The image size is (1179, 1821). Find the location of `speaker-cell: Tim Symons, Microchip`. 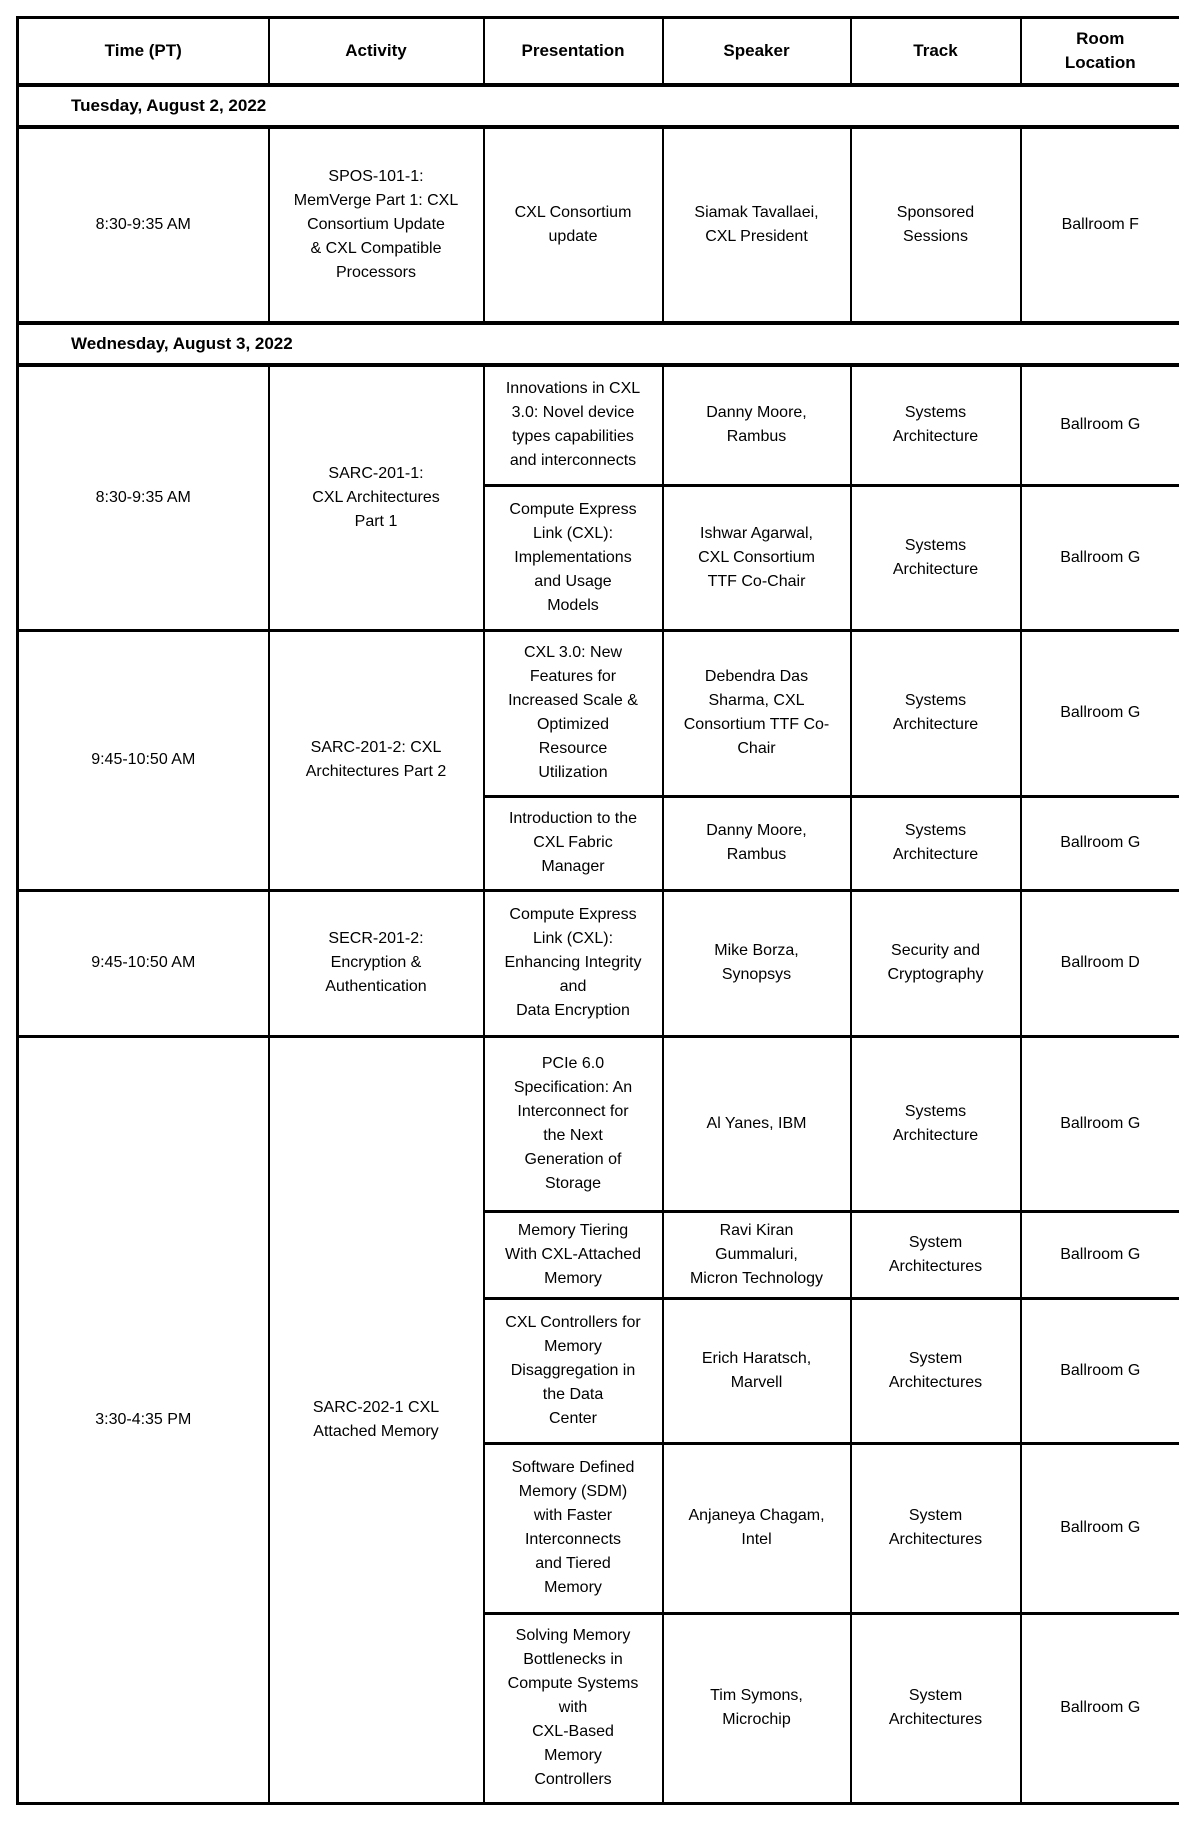

speaker-cell: Tim Symons, Microchip is located at coordinates (757, 1708).